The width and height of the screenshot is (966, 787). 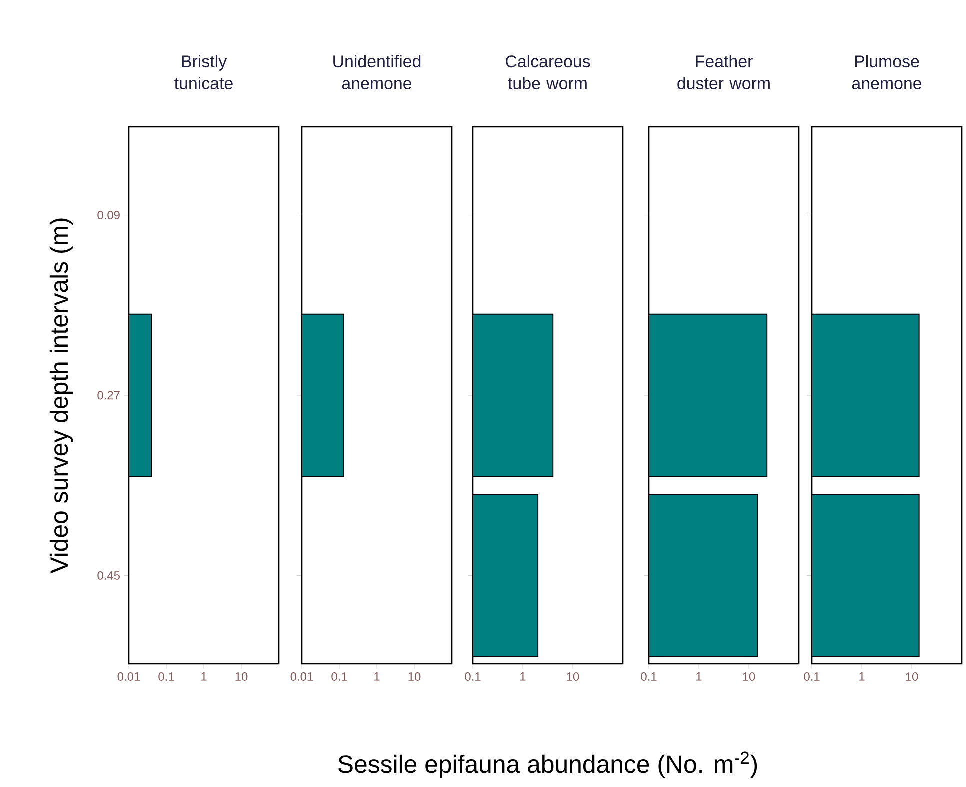 What do you see at coordinates (109, 575) in the screenshot?
I see `y-tick-label: 0.45` at bounding box center [109, 575].